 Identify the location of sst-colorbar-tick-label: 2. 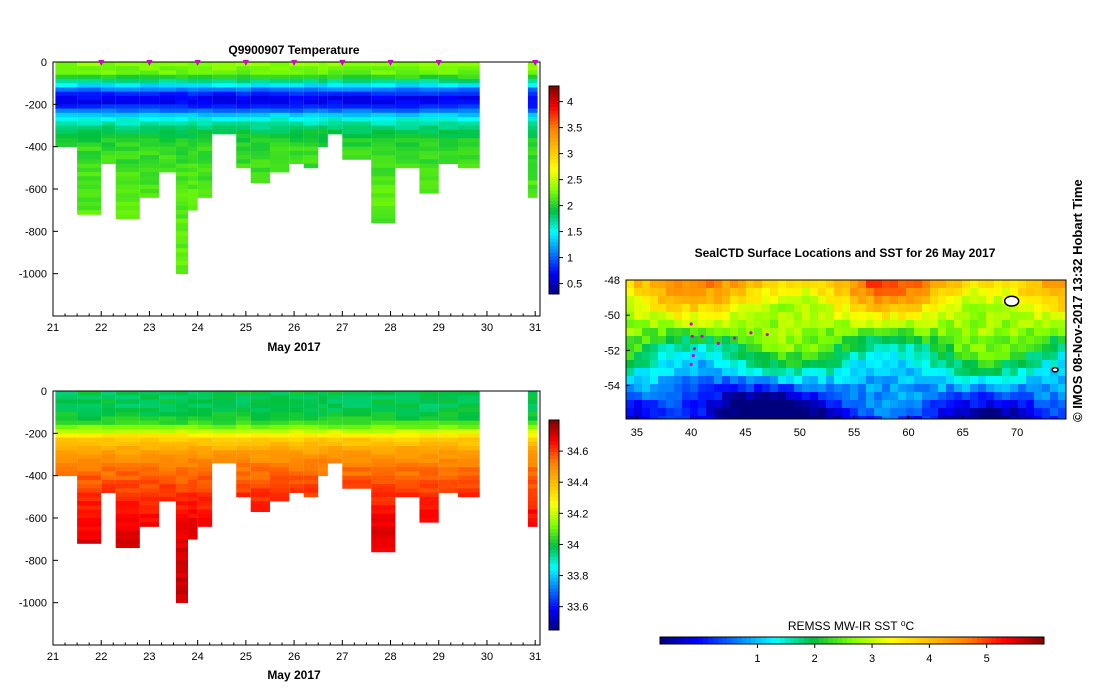
(815, 659).